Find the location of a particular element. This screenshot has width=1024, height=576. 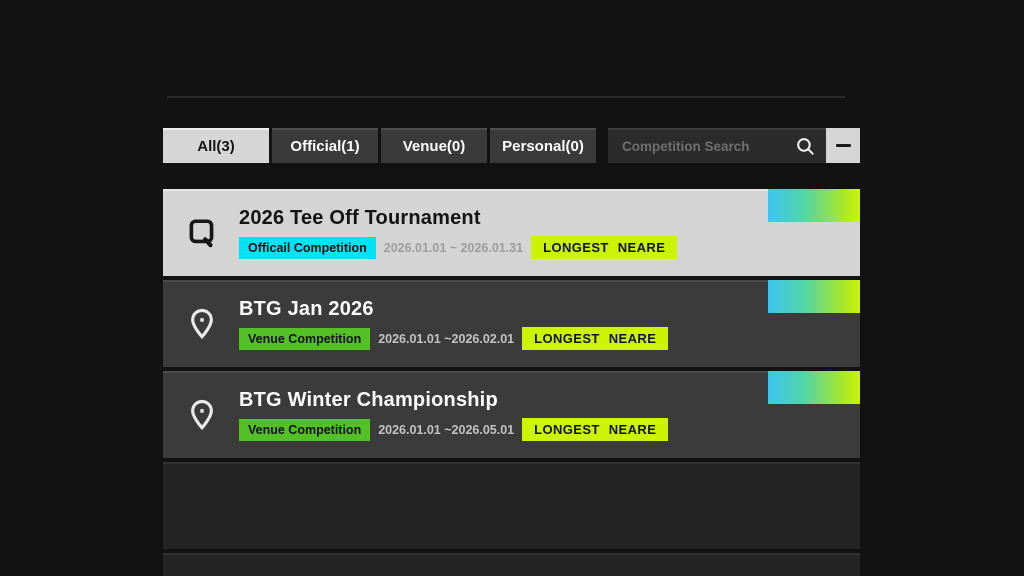

tab-venue: Venue(0) is located at coordinates (434, 145).